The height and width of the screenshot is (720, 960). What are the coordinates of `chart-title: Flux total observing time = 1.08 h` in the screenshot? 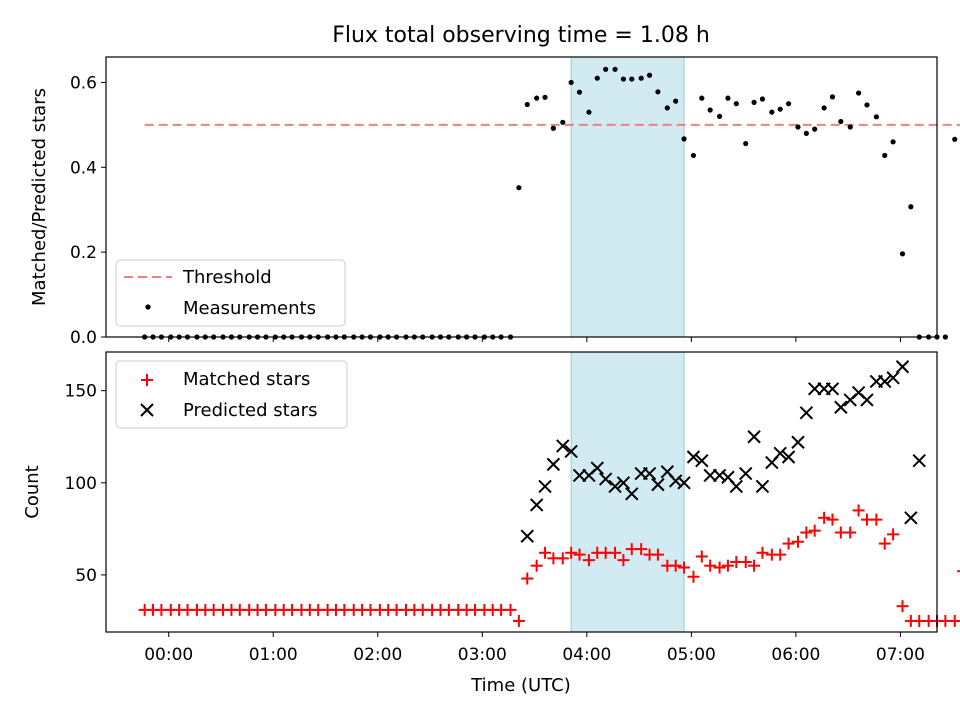 It's located at (521, 35).